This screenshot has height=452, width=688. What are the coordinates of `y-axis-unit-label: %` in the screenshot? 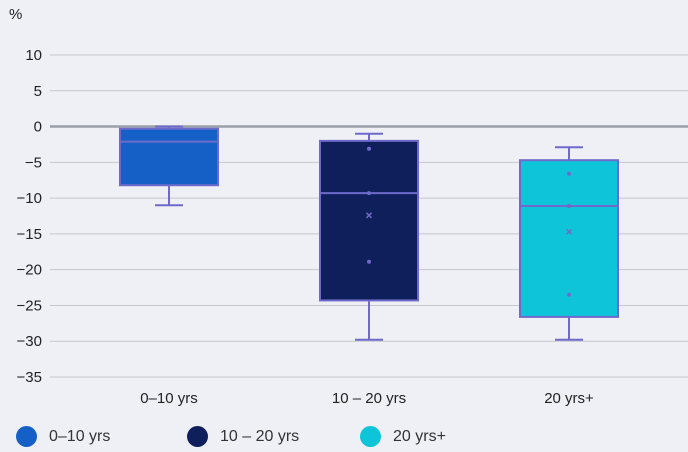 It's located at (15, 14).